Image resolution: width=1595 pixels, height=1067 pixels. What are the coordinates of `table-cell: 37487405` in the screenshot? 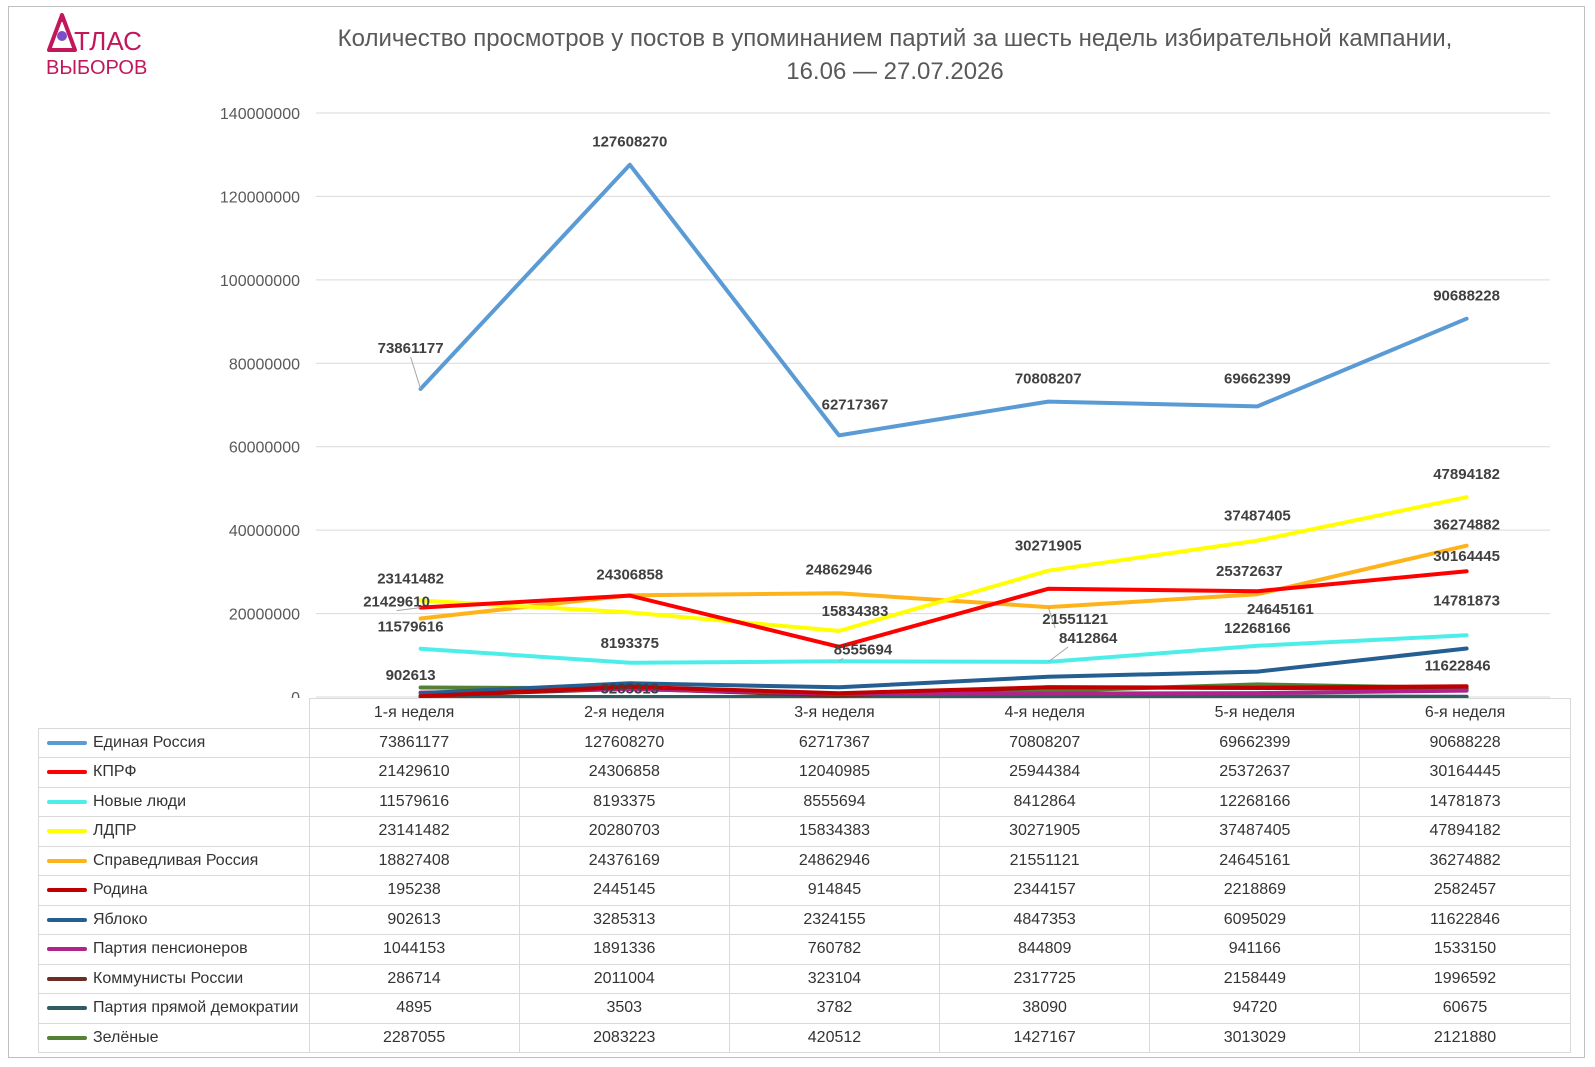 It's located at (1255, 831).